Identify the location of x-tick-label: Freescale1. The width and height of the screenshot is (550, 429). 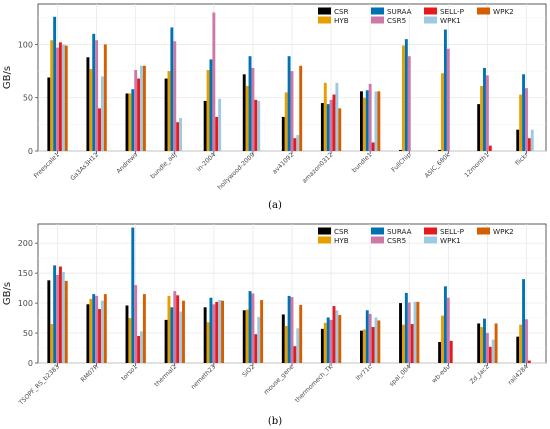
(47, 165).